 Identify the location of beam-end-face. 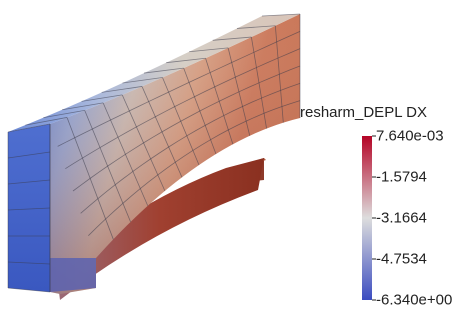
(29, 208).